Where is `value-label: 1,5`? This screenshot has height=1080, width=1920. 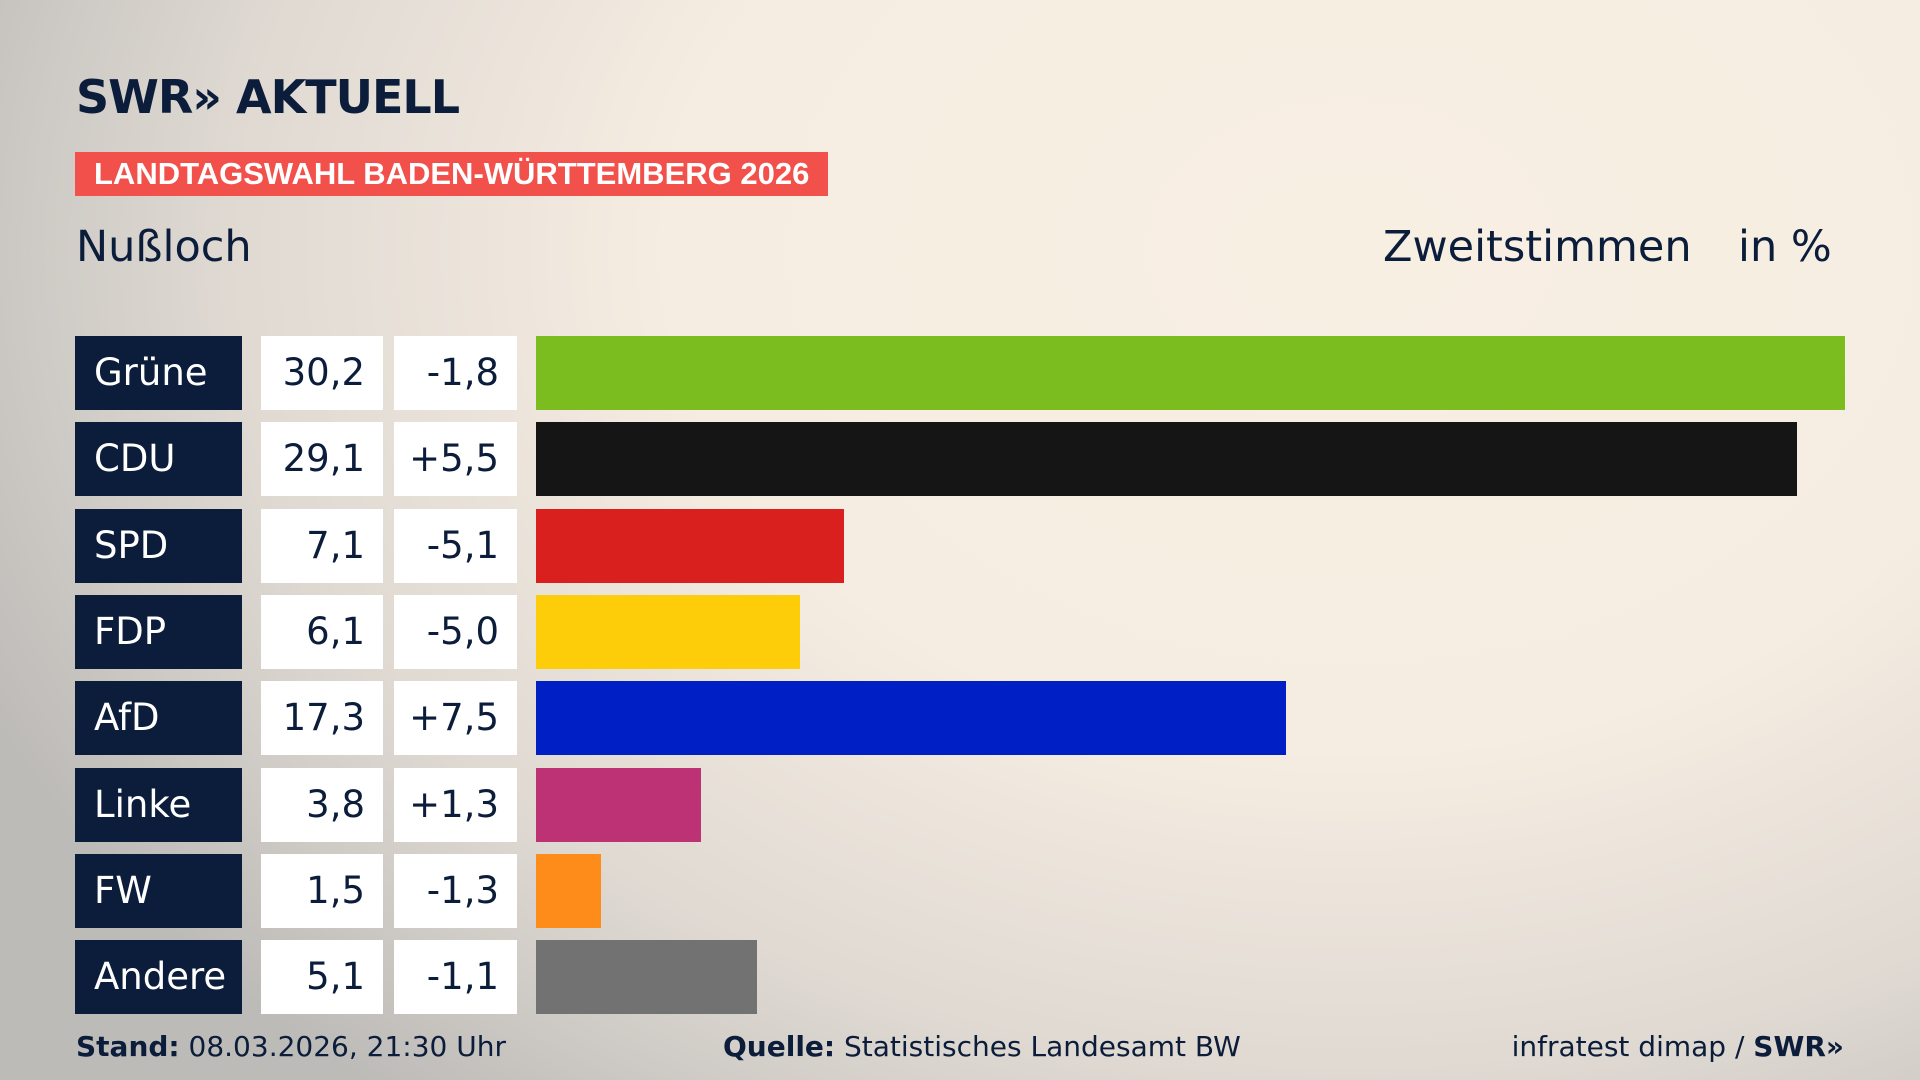
value-label: 1,5 is located at coordinates (322, 890).